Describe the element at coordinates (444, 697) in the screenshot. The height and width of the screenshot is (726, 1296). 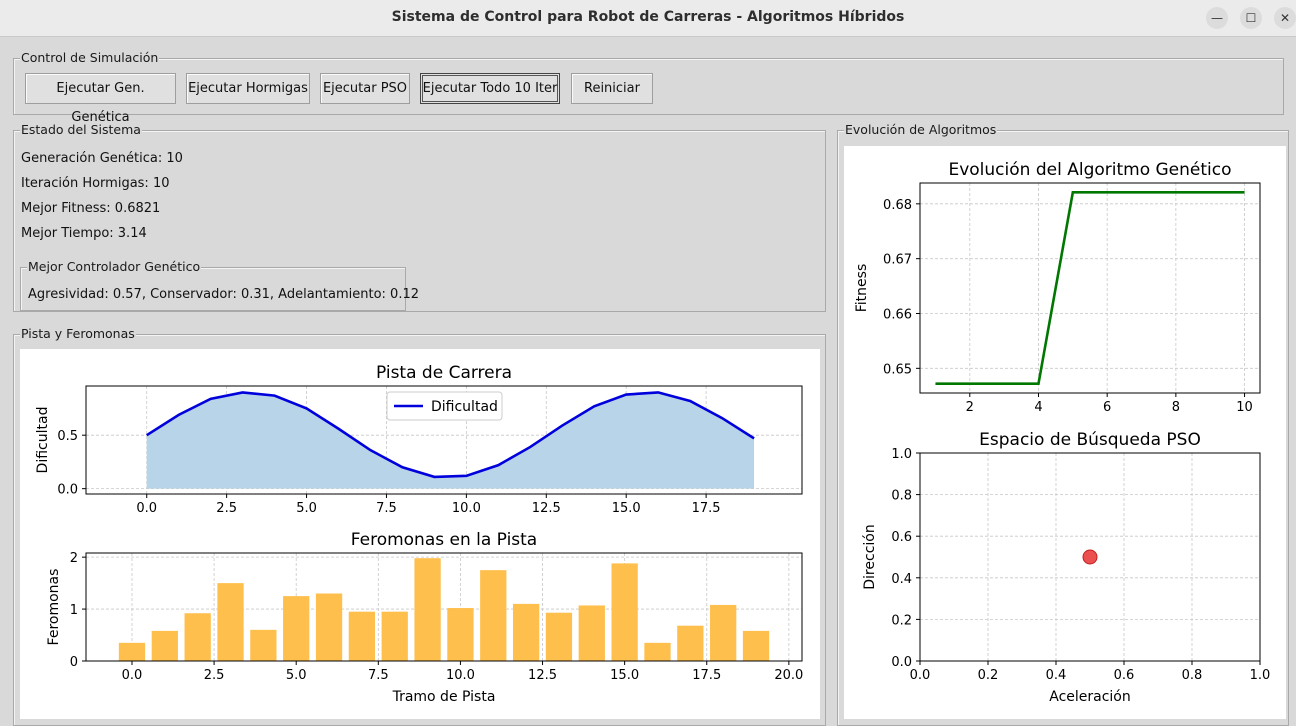
I see `x-axis-label: Tramo de Pista` at that location.